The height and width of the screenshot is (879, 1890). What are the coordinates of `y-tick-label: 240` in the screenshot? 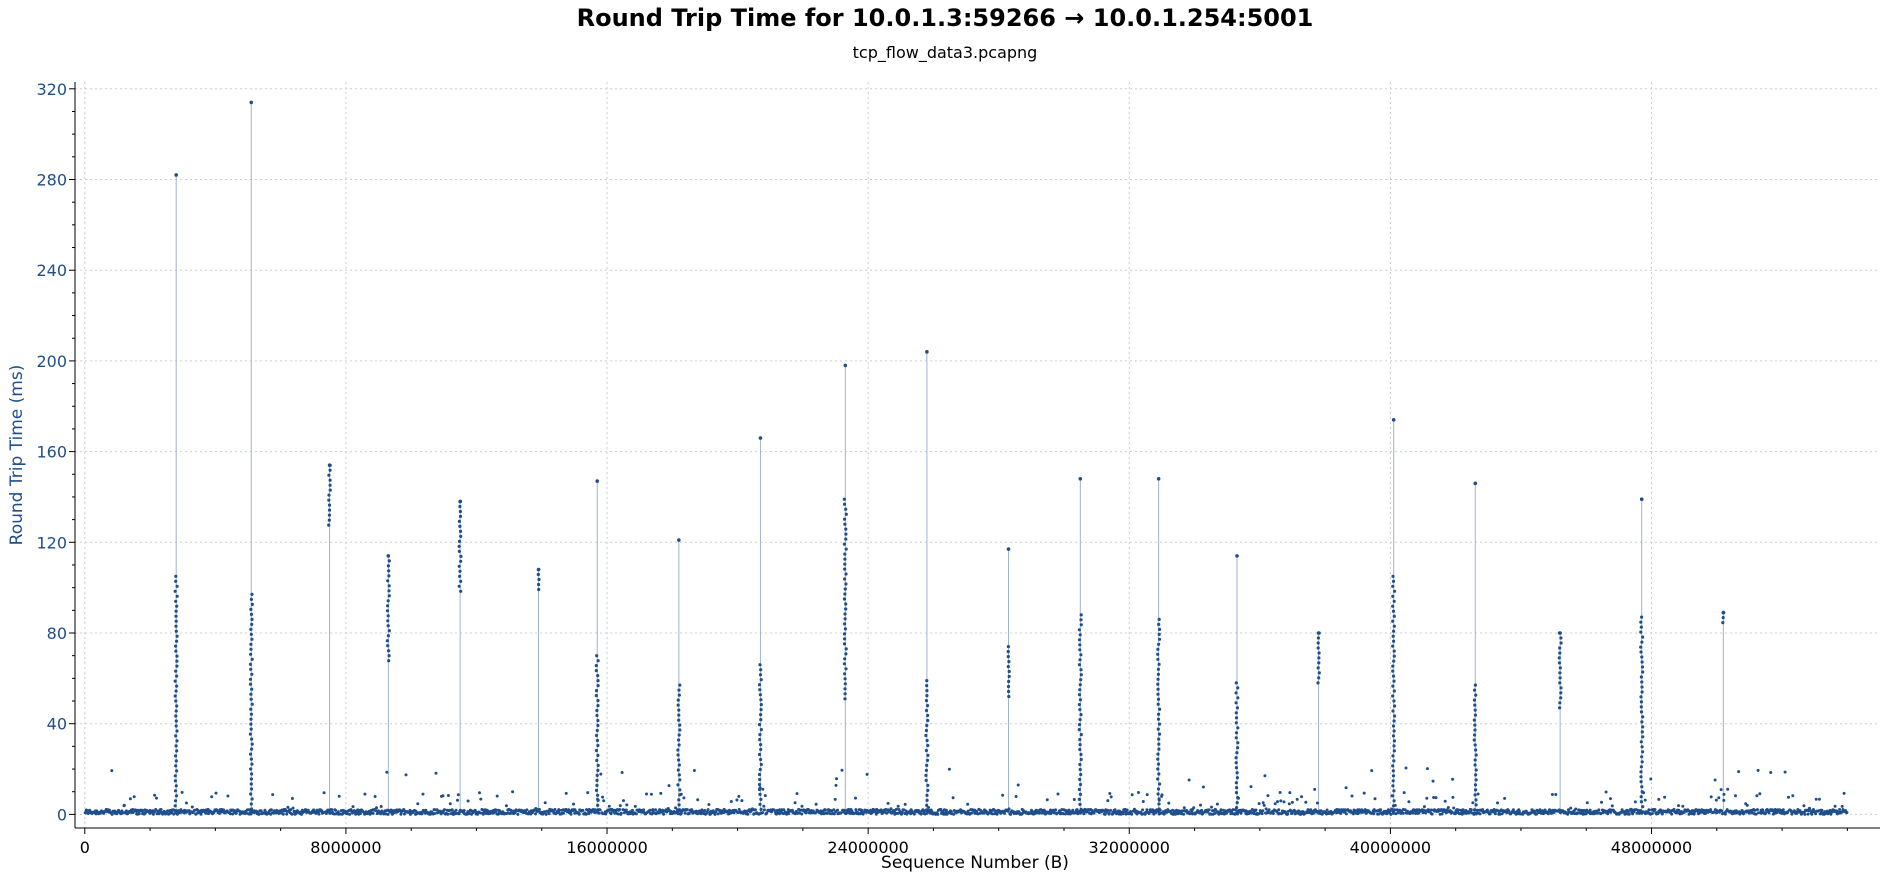 It's located at (51, 270).